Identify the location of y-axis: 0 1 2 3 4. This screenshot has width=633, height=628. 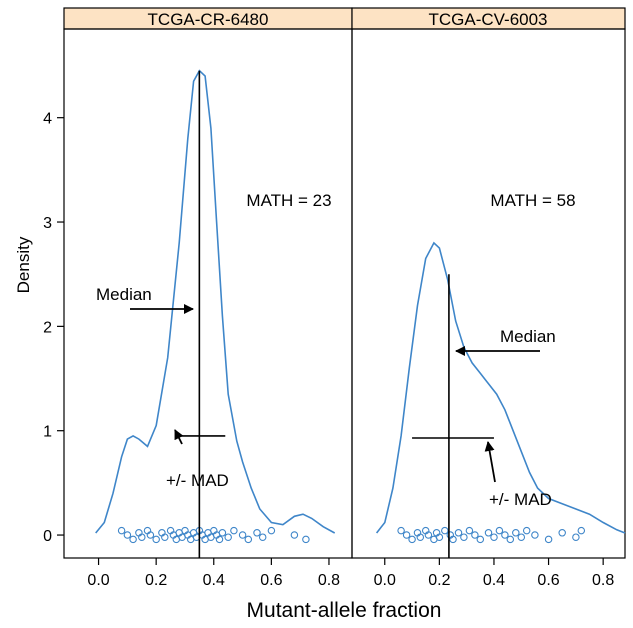
(53, 328).